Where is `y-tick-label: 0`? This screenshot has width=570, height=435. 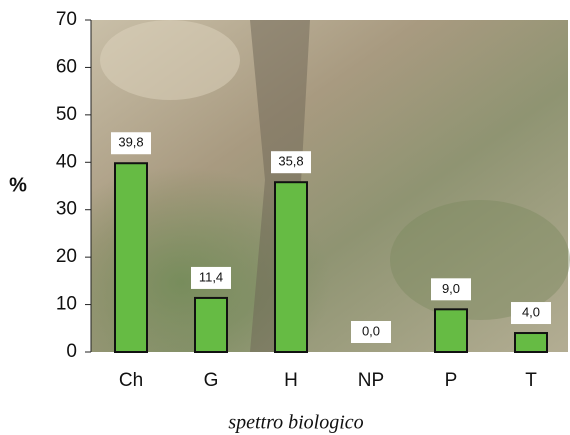 y-tick-label: 0 is located at coordinates (71, 351).